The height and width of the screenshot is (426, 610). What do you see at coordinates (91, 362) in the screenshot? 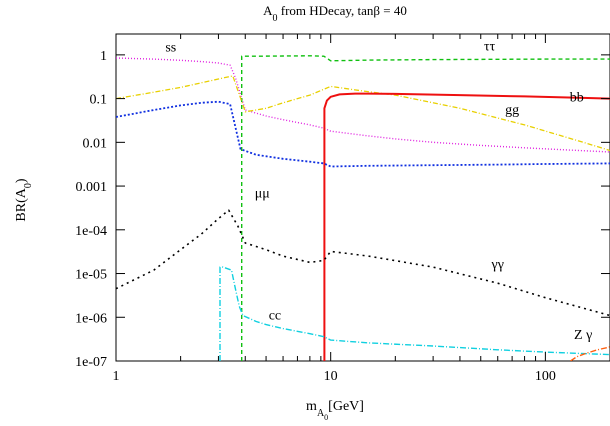
I see `y-tick-label: 1e-07` at bounding box center [91, 362].